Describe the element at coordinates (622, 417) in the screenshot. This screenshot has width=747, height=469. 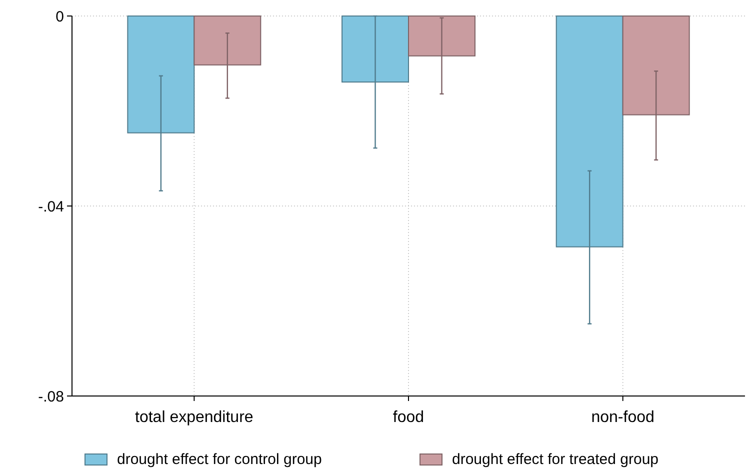
I see `x-tick-label: non-food` at that location.